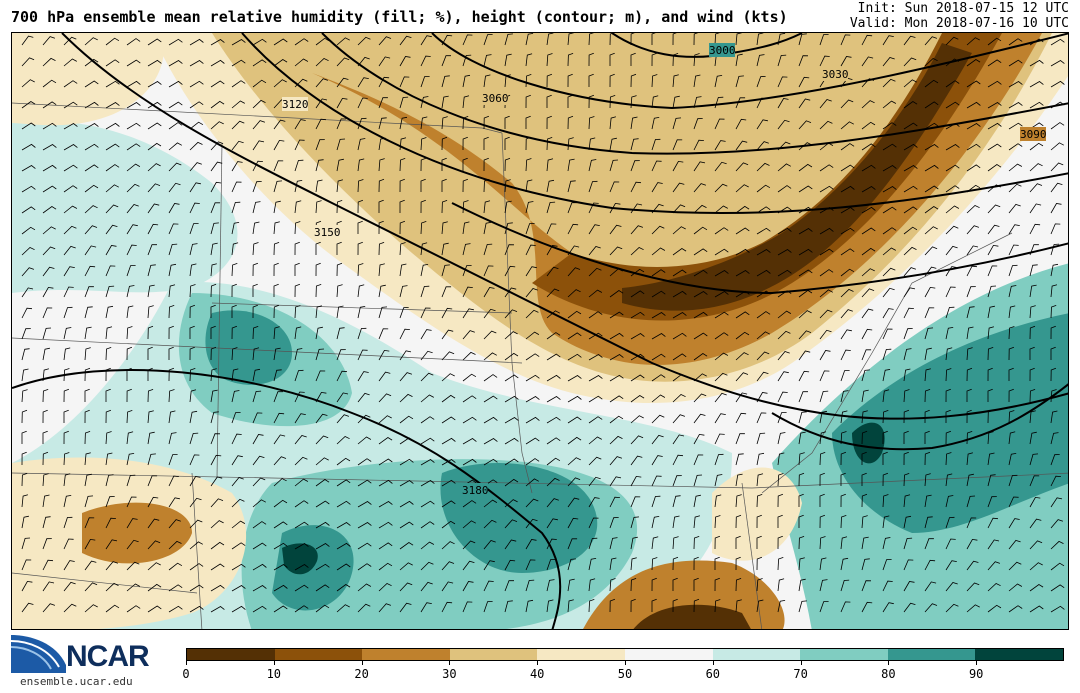 The height and width of the screenshot is (693, 1080). Describe the element at coordinates (295, 104) in the screenshot. I see `contour-label-3120: 3120` at that location.